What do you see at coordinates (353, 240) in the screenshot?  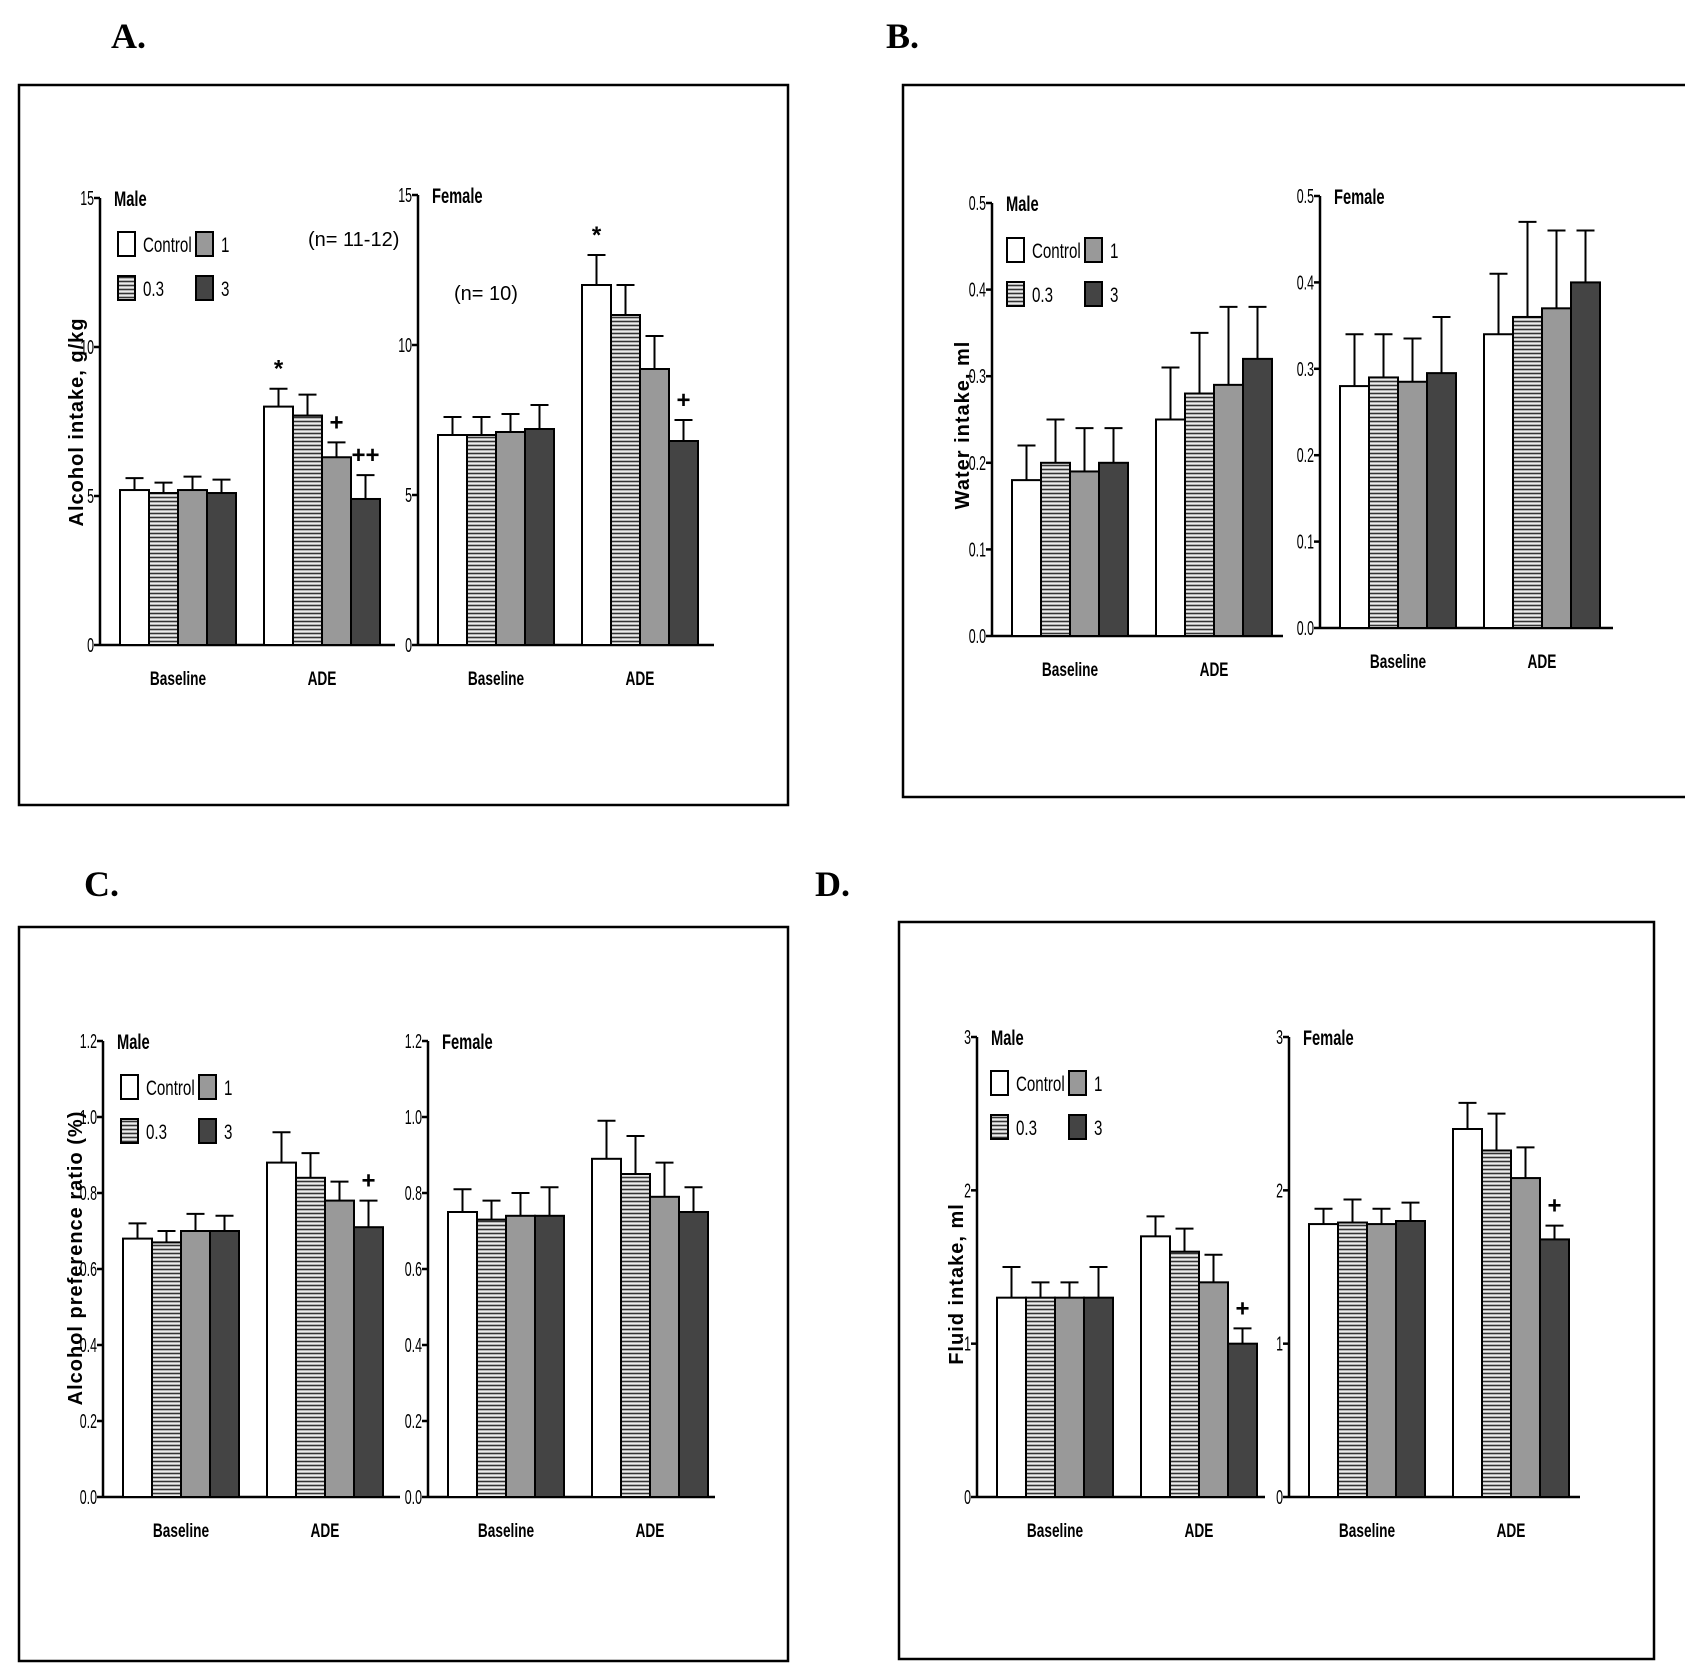 I see `panel-a-n-note: (n= 11-12)` at bounding box center [353, 240].